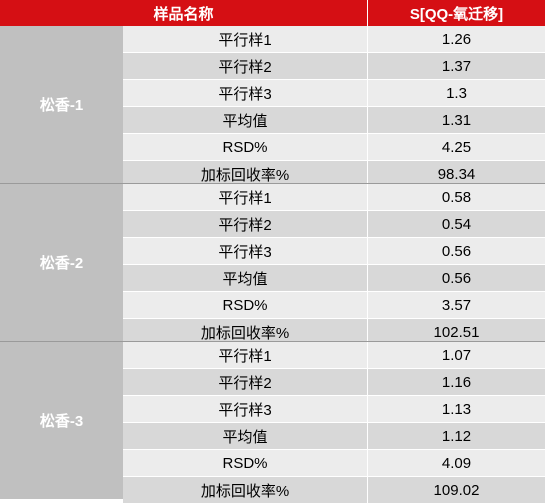 The image size is (545, 504). I want to click on table-row: 平行样2 0.54, so click(334, 224).